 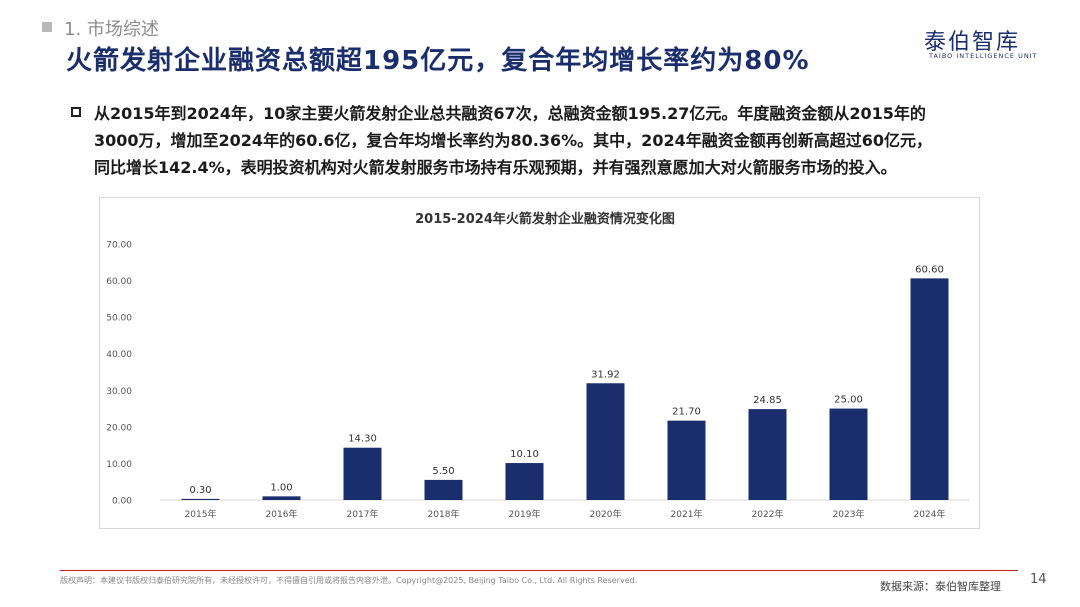 What do you see at coordinates (119, 465) in the screenshot?
I see `y-tick-label: 10.00` at bounding box center [119, 465].